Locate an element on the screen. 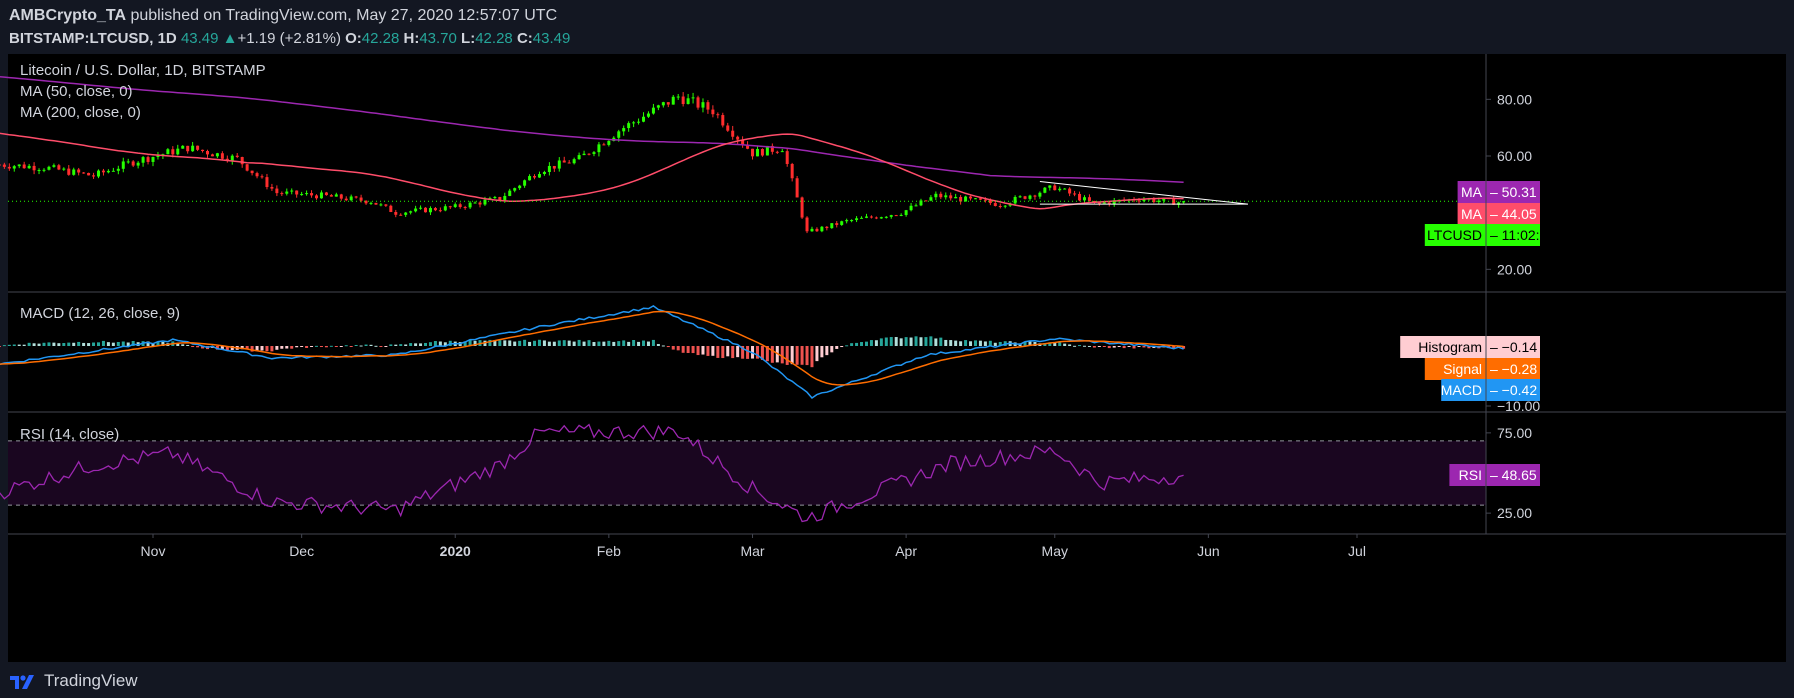 The image size is (1794, 698). ltcusd-countdown-badge: LTCUSD – 11:02:58 is located at coordinates (1490, 235).